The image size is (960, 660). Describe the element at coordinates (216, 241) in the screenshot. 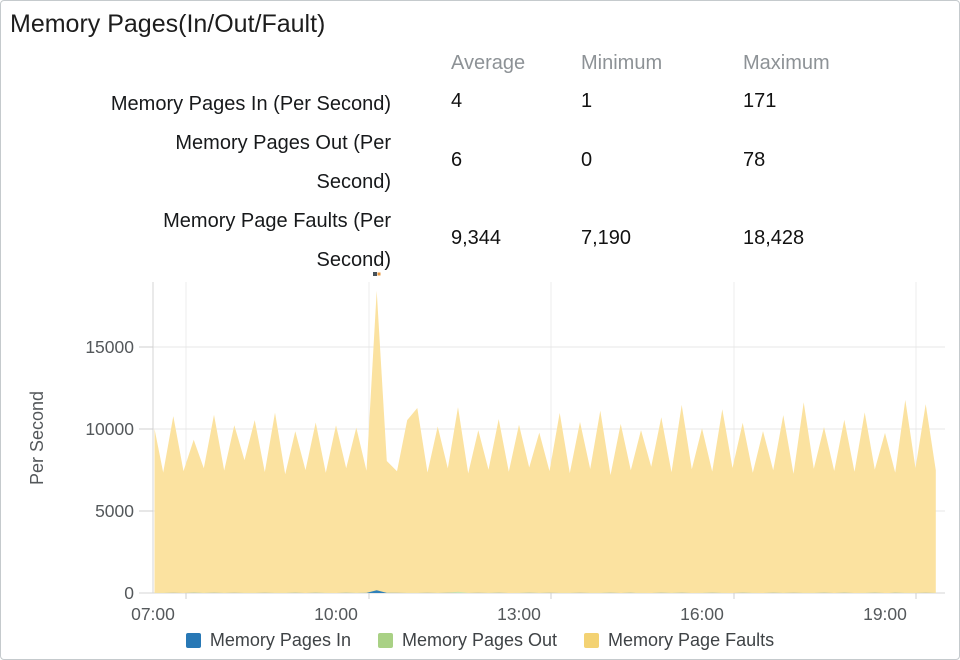

I see `row-label-page-faults: Memory Page Faults (Per Second)` at that location.